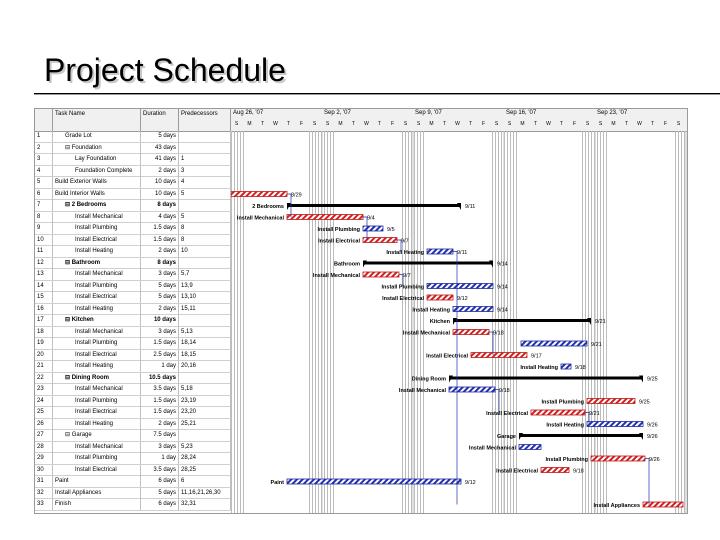  Describe the element at coordinates (160, 424) in the screenshot. I see `task-duration: 2 days` at that location.